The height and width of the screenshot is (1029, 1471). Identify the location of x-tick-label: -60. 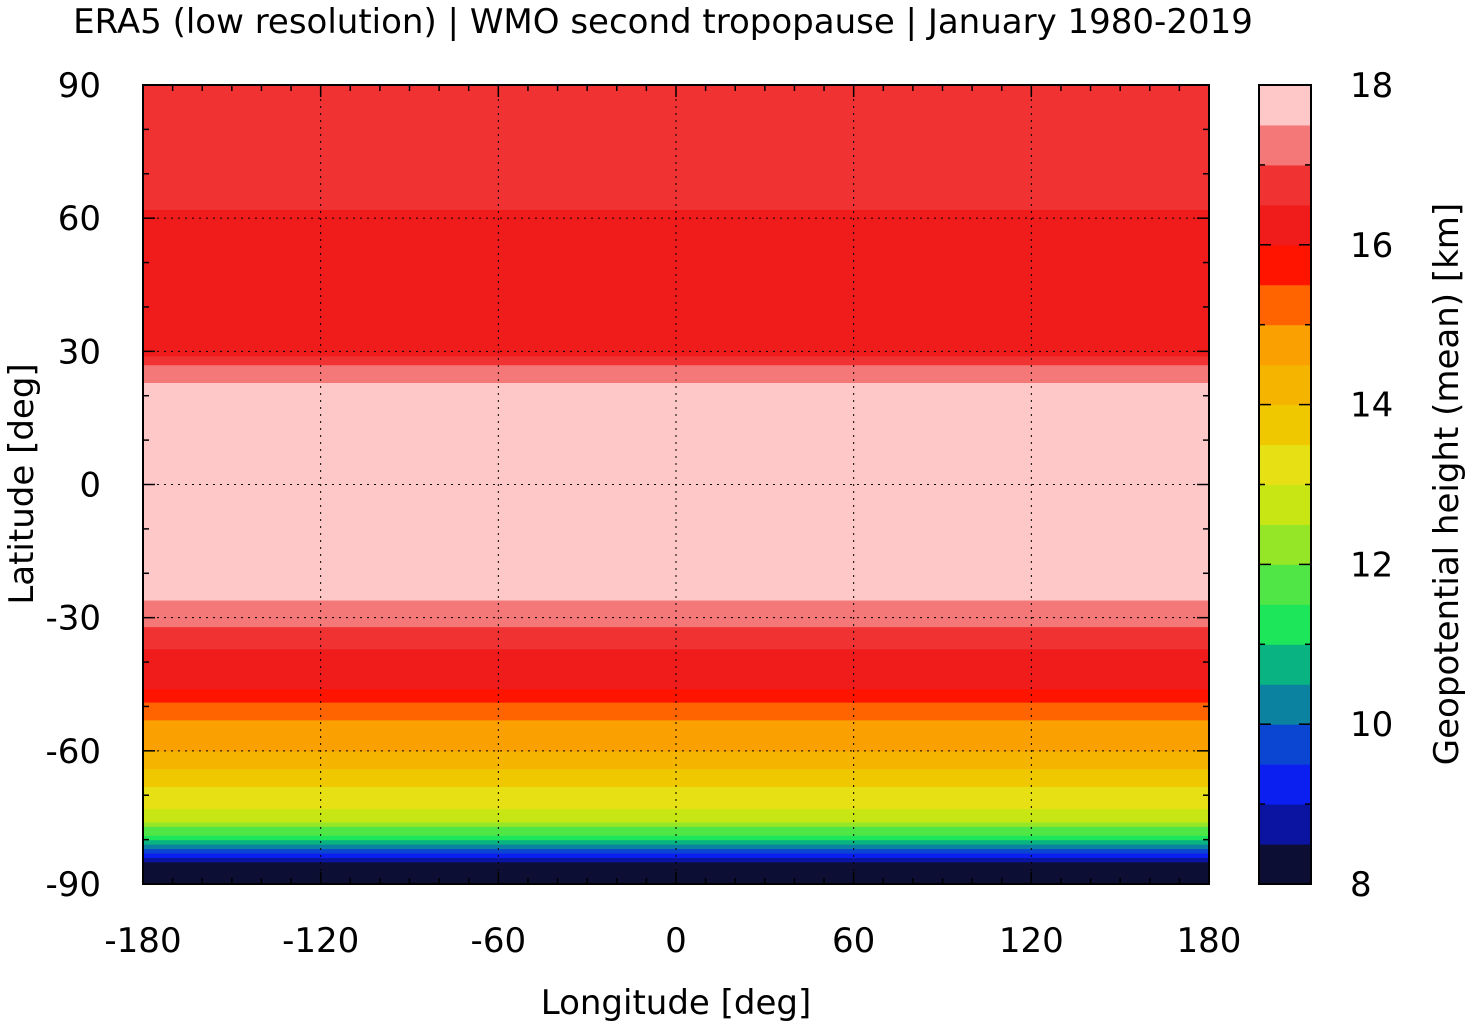
(499, 941).